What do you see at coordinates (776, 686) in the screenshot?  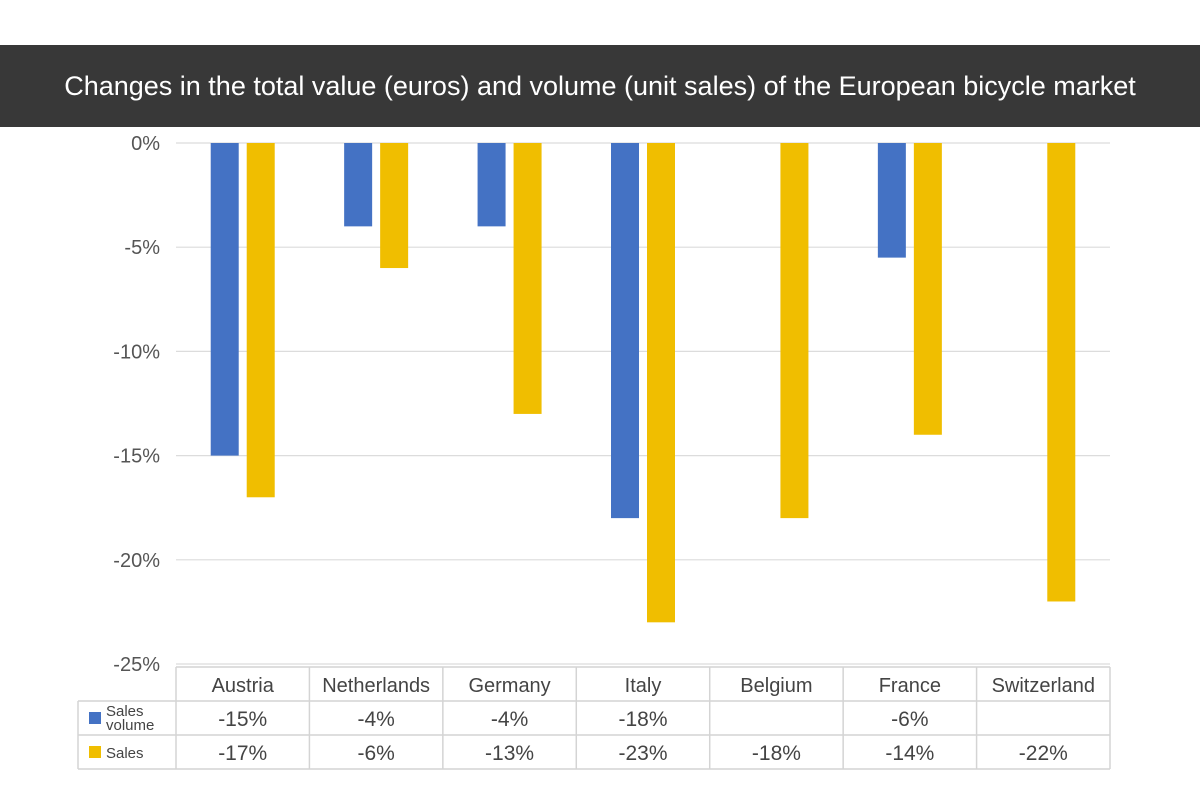 I see `x-category-label: Belgium` at bounding box center [776, 686].